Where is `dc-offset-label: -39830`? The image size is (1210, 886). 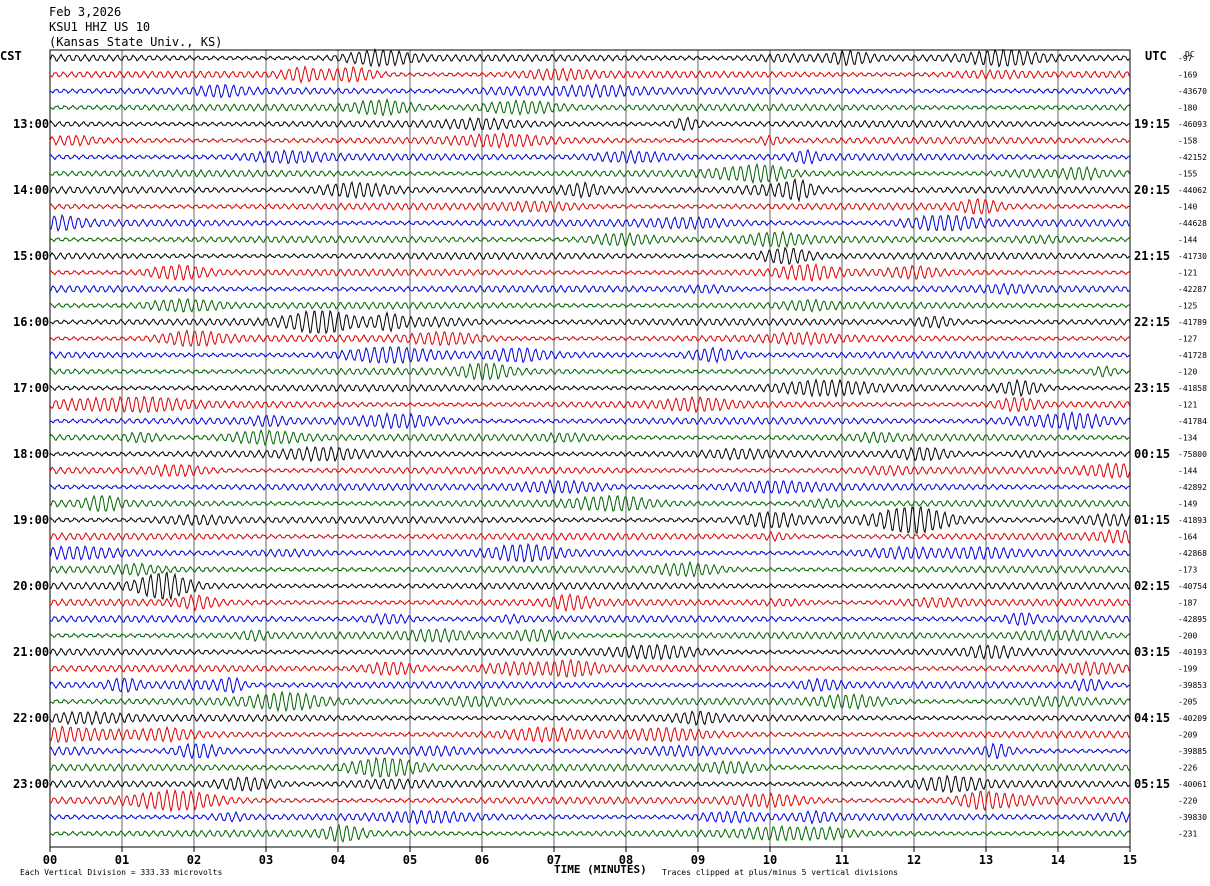 dc-offset-label: -39830 is located at coordinates (1192, 817).